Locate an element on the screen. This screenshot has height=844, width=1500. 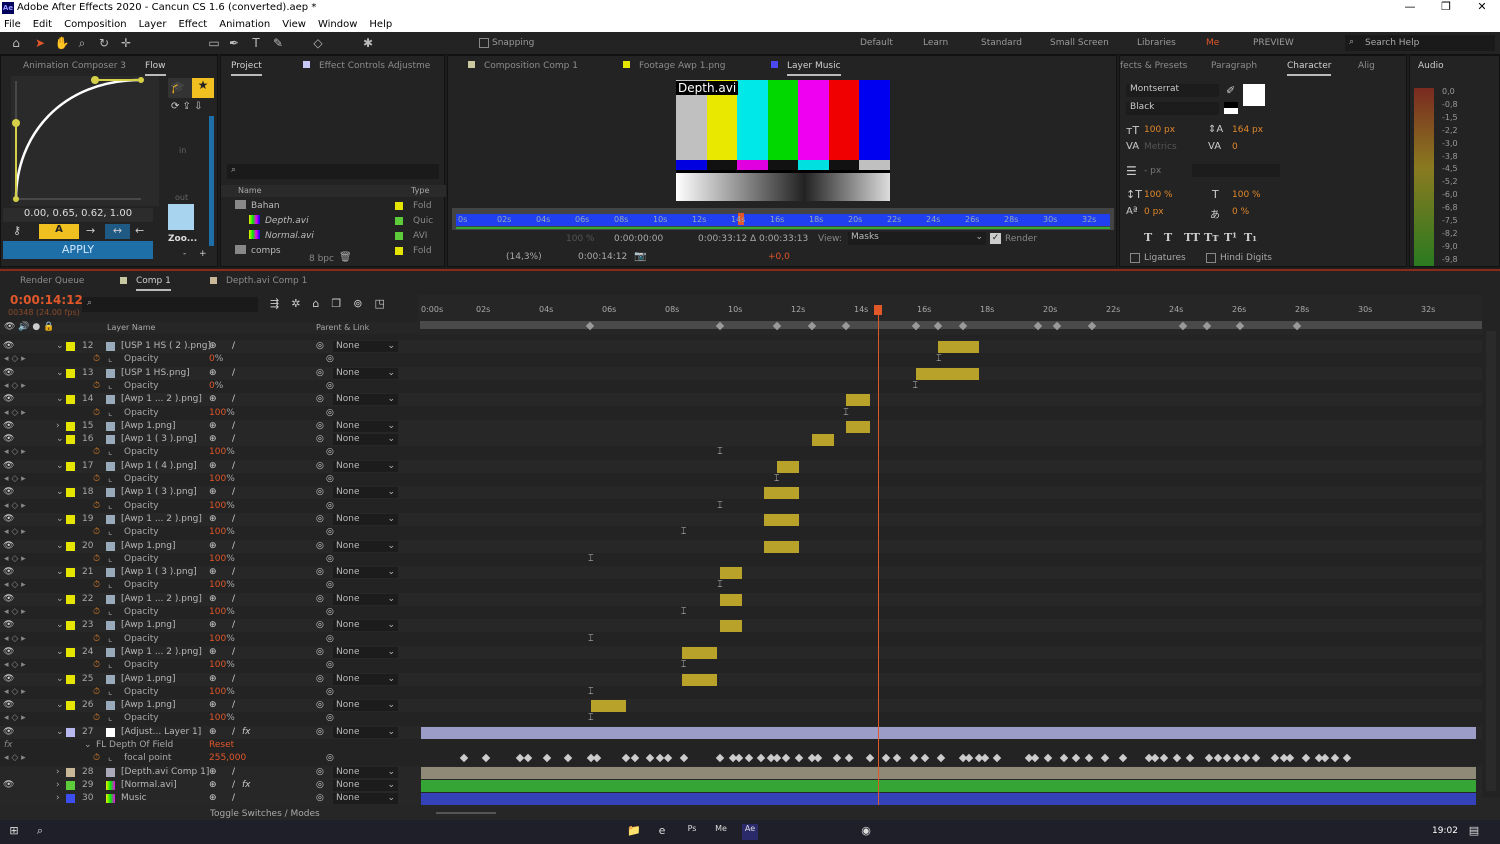
ligatures-checkbox is located at coordinates (1135, 258).